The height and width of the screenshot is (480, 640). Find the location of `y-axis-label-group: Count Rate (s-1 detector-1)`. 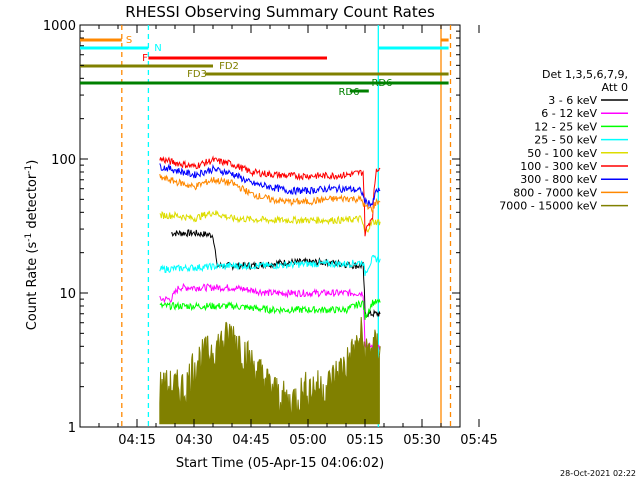

y-axis-label-group: Count Rate (s-1 detector-1) is located at coordinates (32, 245).